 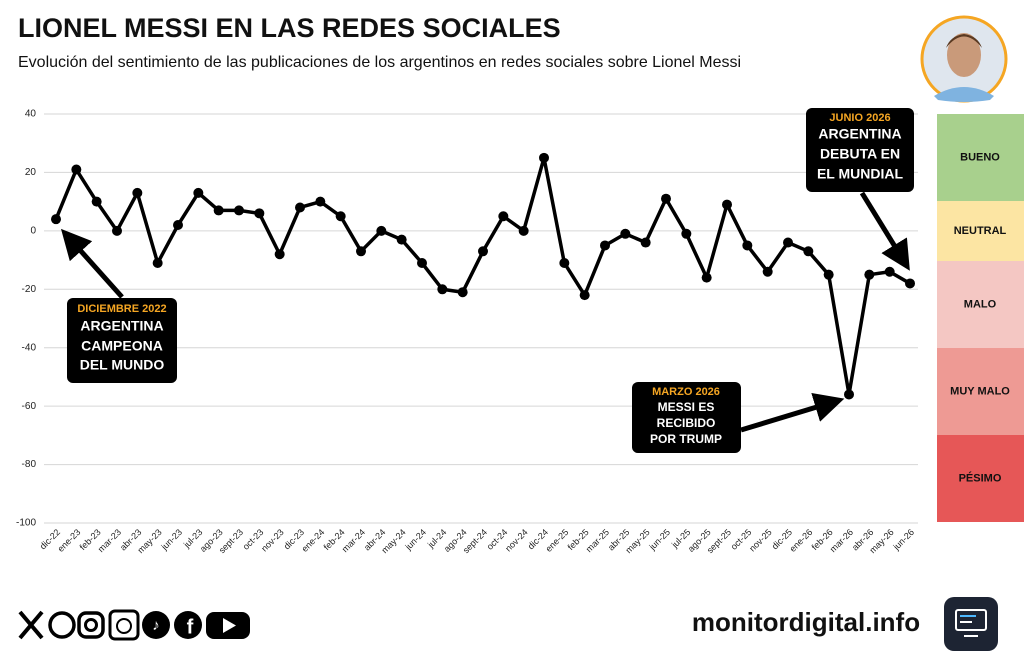 I want to click on y-tick-label: -20, so click(x=29, y=289).